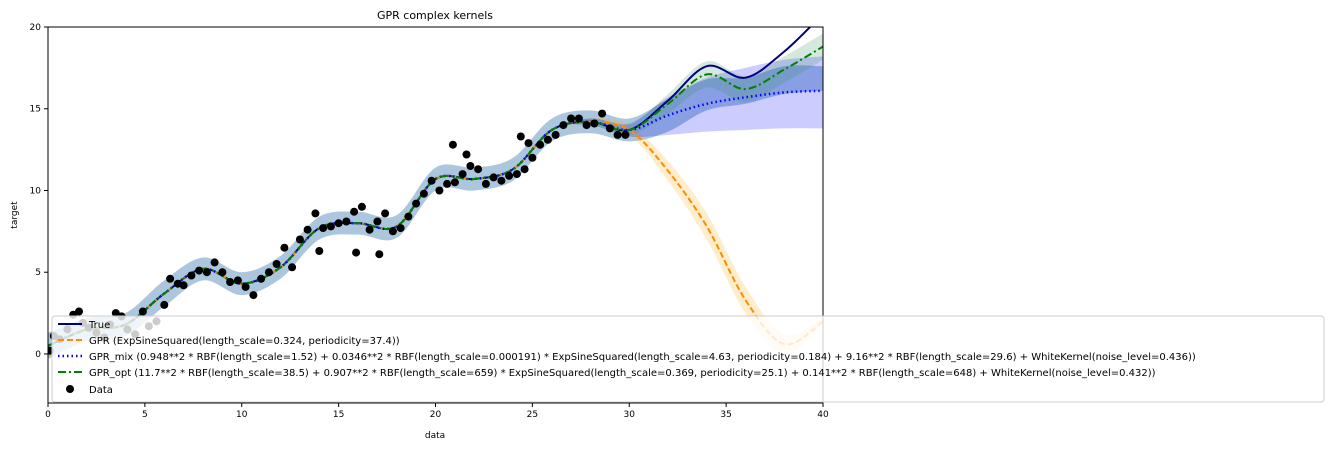 The height and width of the screenshot is (454, 1334). What do you see at coordinates (823, 415) in the screenshot?
I see `x-tick-label: 40` at bounding box center [823, 415].